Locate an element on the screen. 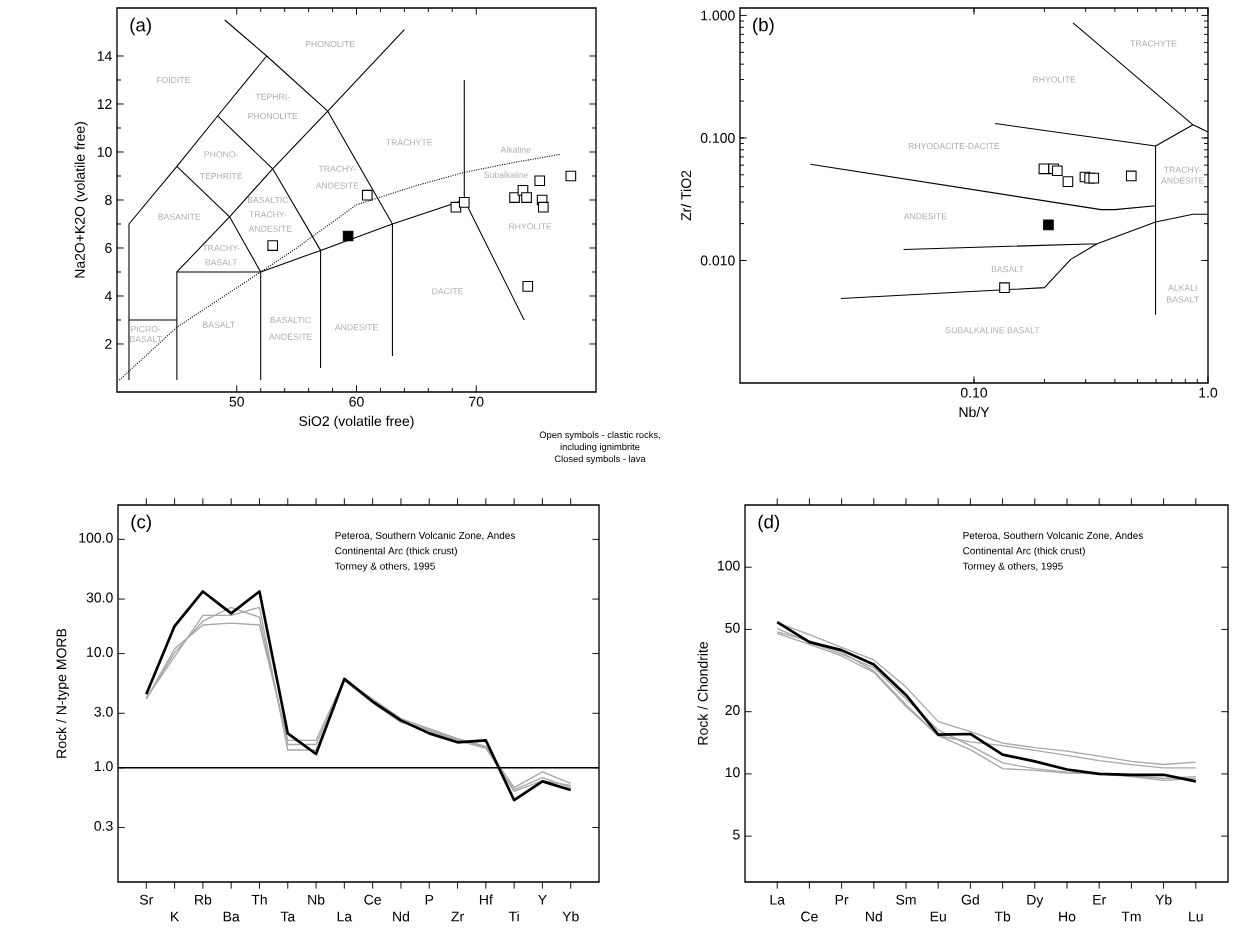 The width and height of the screenshot is (1239, 938). y-tick-label: 5 is located at coordinates (736, 834).